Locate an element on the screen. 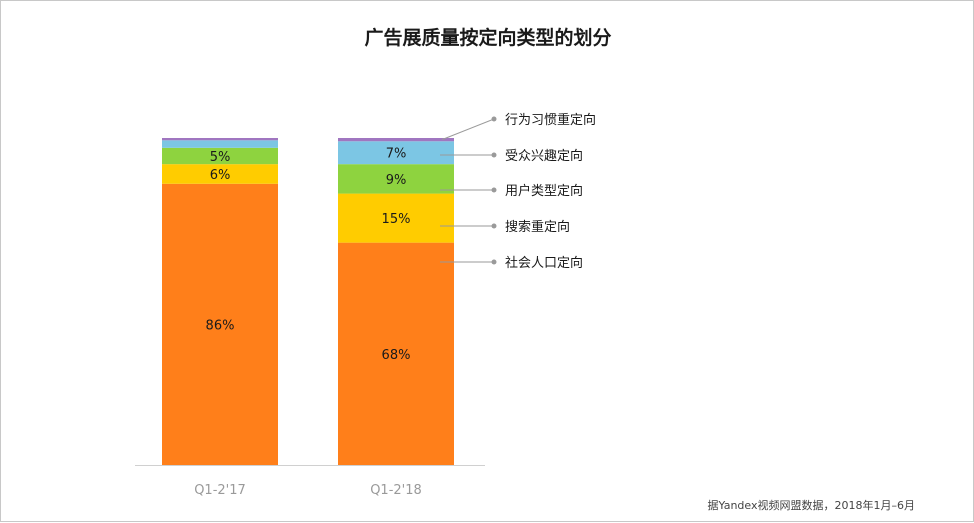  legend-entry: 社会人口定向 is located at coordinates (544, 263).